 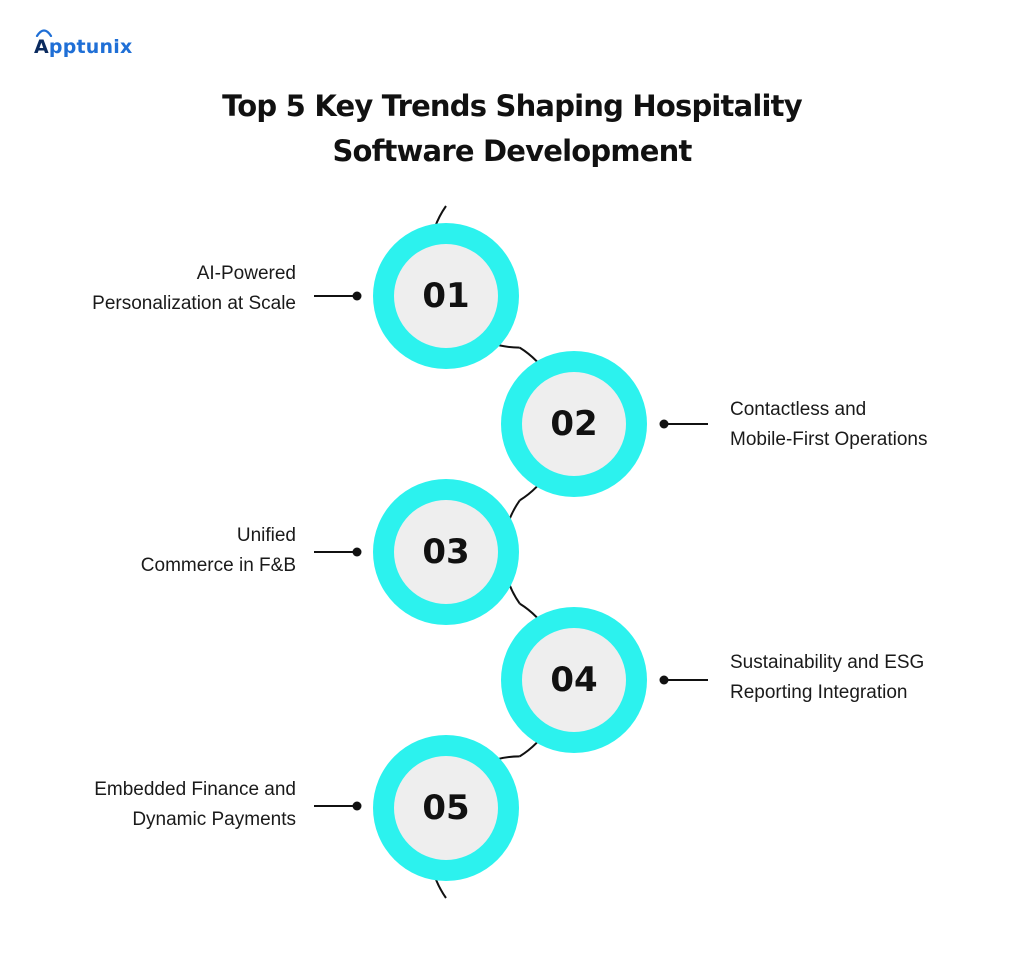 What do you see at coordinates (827, 662) in the screenshot?
I see `step-label-04-line1: Sustainability and ESG` at bounding box center [827, 662].